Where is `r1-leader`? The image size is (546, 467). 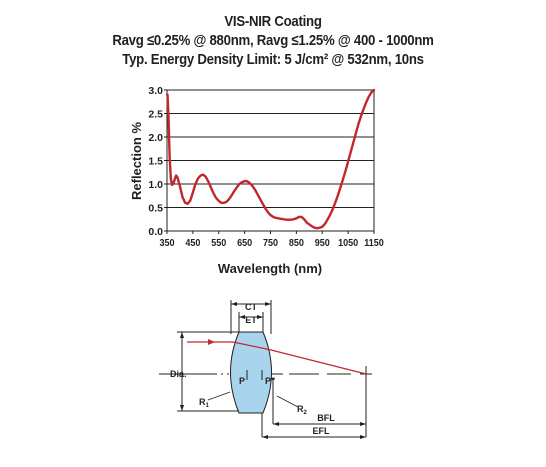
r1-leader is located at coordinates (219, 396).